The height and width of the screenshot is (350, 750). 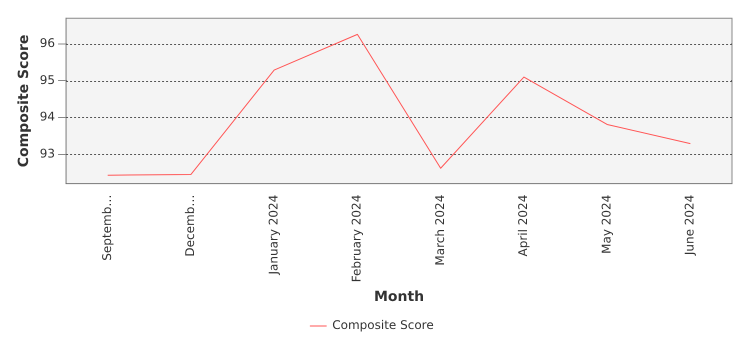 What do you see at coordinates (24, 101) in the screenshot?
I see `y-axis-title: Composite Score` at bounding box center [24, 101].